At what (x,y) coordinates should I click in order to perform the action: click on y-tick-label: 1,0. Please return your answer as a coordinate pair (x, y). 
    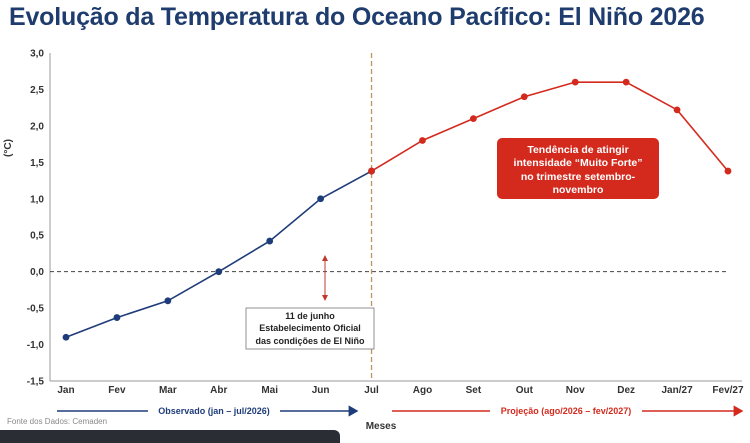
    Looking at the image, I should click on (37, 199).